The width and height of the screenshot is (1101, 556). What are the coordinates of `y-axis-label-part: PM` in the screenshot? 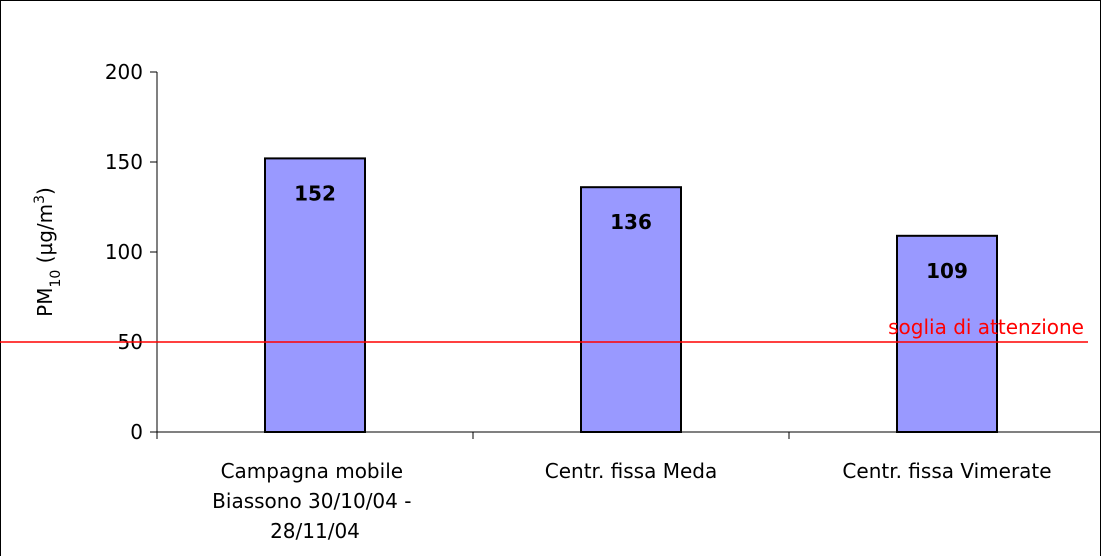 It's located at (45, 302).